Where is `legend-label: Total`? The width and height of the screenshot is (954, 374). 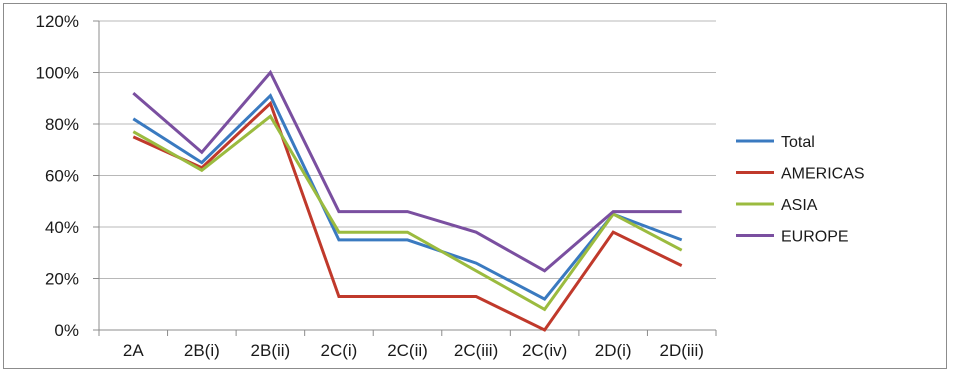
legend-label: Total is located at coordinates (798, 142).